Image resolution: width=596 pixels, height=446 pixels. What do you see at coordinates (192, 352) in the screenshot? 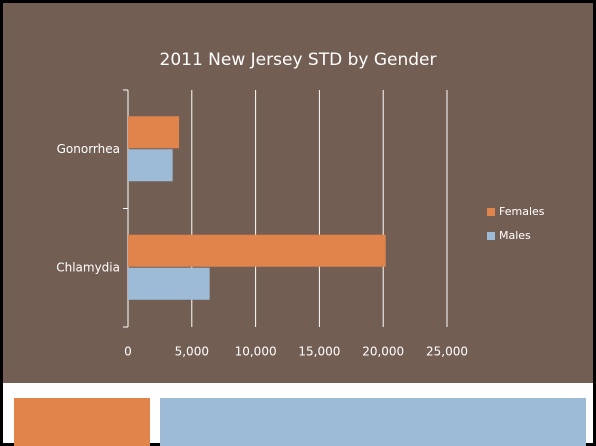
I see `x-tick-label: 5,000` at bounding box center [192, 352].